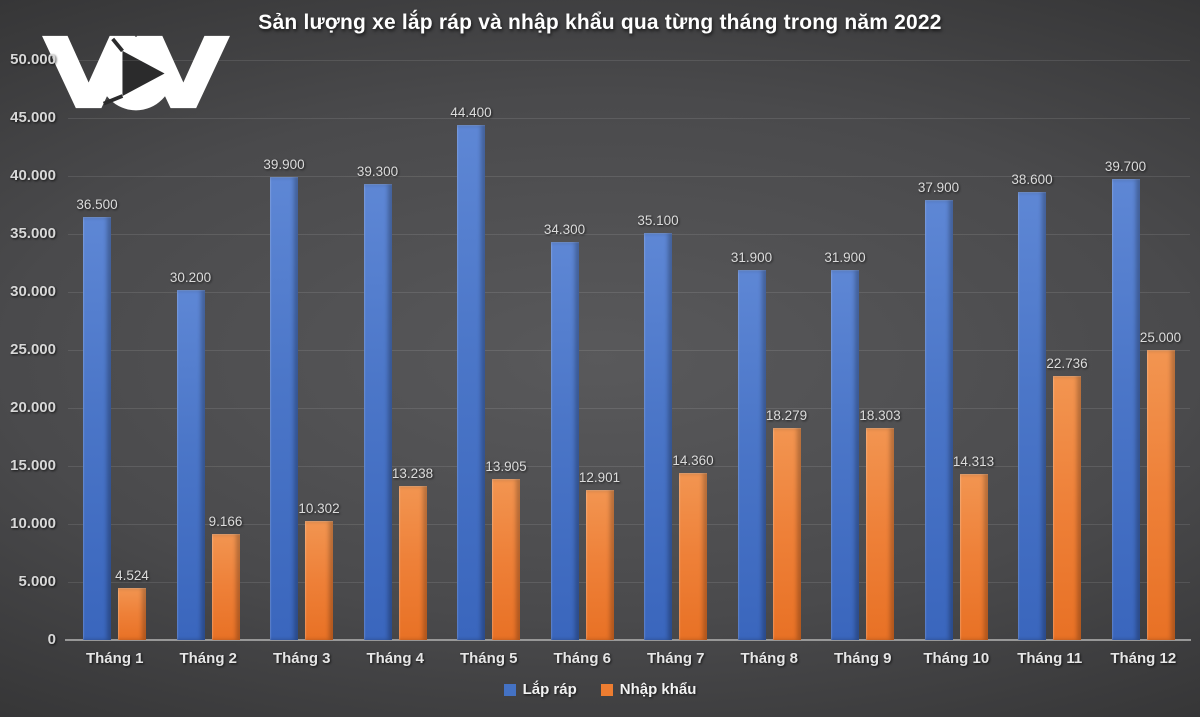 This screenshot has height=717, width=1200. I want to click on y-tick-label: 45.000, so click(33, 117).